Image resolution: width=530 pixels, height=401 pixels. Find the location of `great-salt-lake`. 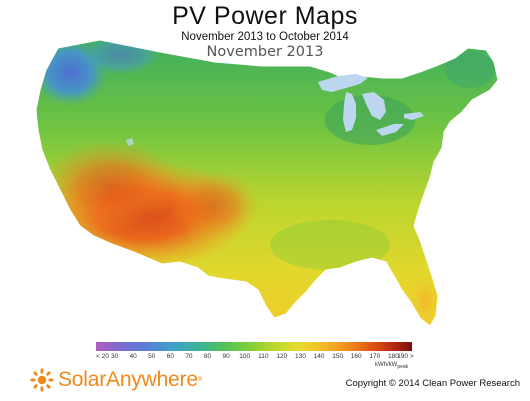

great-salt-lake is located at coordinates (130, 142).